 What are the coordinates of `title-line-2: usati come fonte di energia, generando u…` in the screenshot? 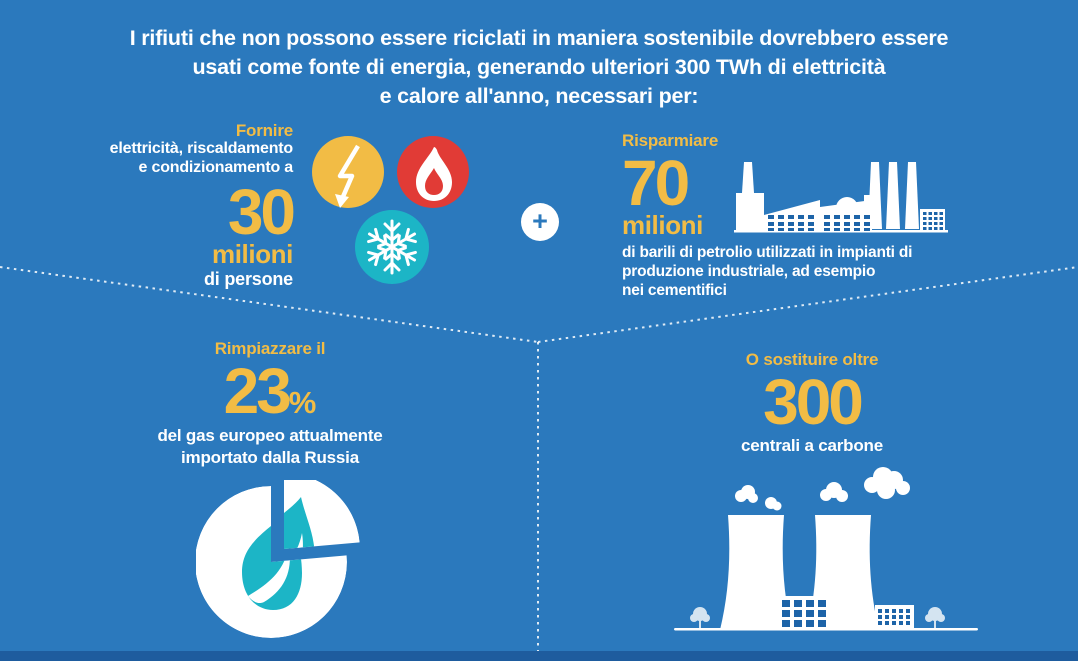 It's located at (539, 67).